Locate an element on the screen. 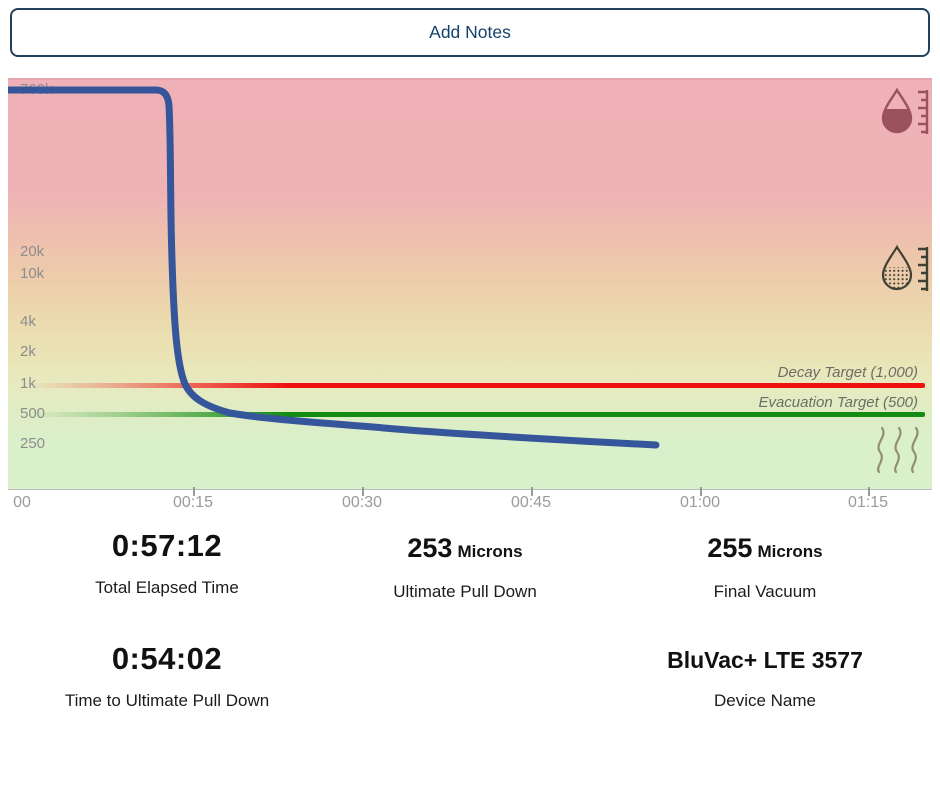 The height and width of the screenshot is (788, 940). evacuation-target-line is located at coordinates (476, 414).